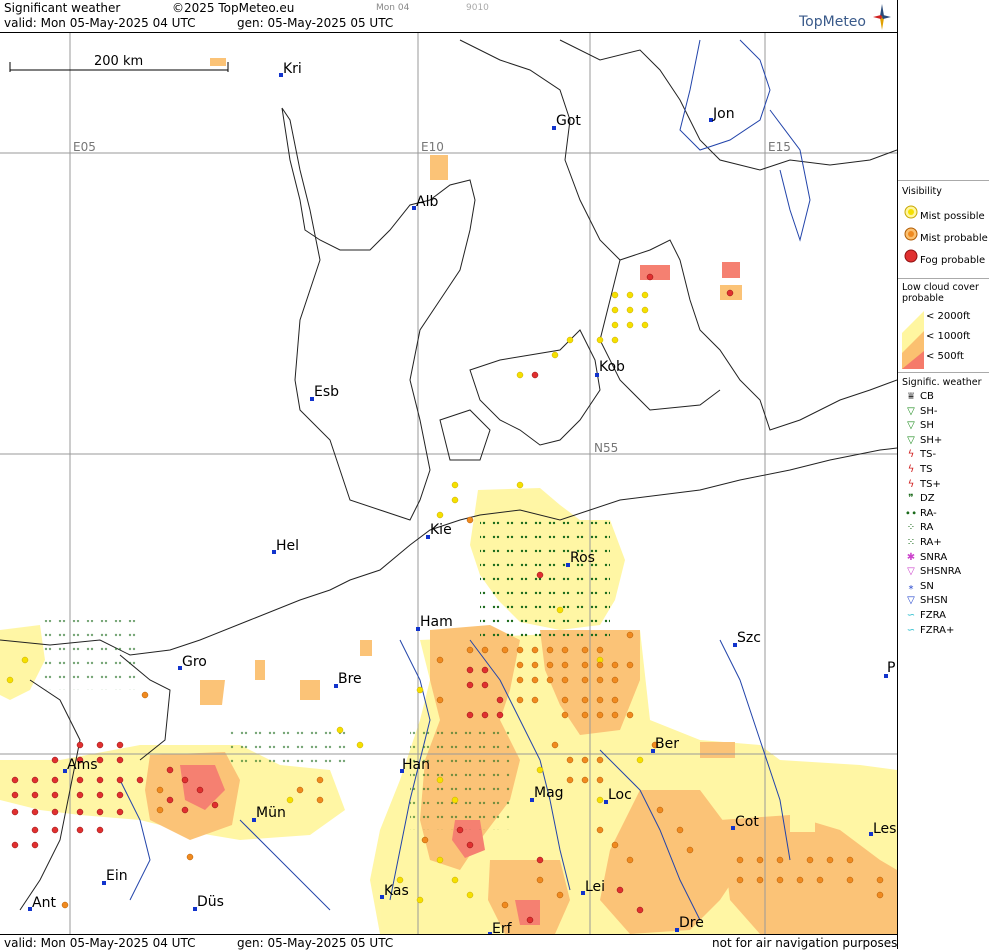 The image size is (989, 950). I want to click on city-marker: Szc, so click(747, 638).